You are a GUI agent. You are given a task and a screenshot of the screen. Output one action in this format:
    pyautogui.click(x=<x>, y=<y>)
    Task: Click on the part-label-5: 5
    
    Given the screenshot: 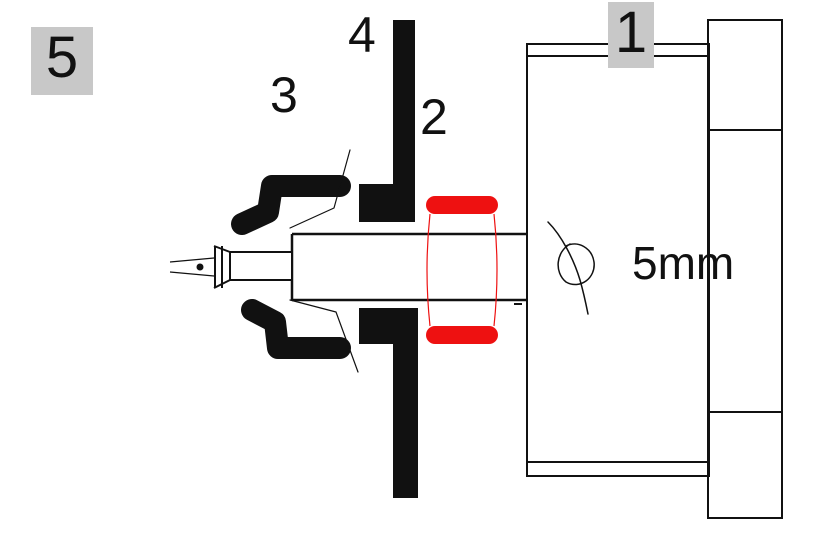 What is the action you would take?
    pyautogui.click(x=62, y=61)
    